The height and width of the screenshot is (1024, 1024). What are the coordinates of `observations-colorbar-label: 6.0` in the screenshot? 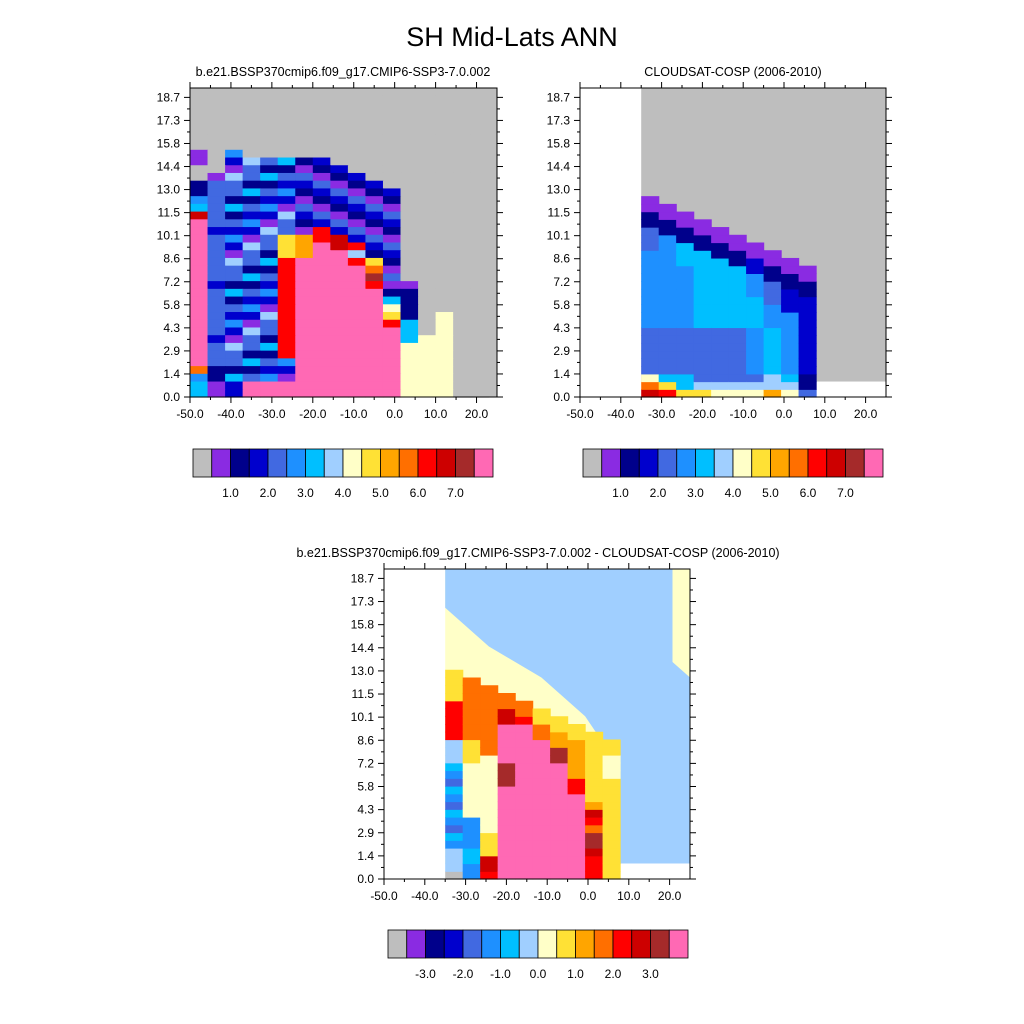 It's located at (808, 493).